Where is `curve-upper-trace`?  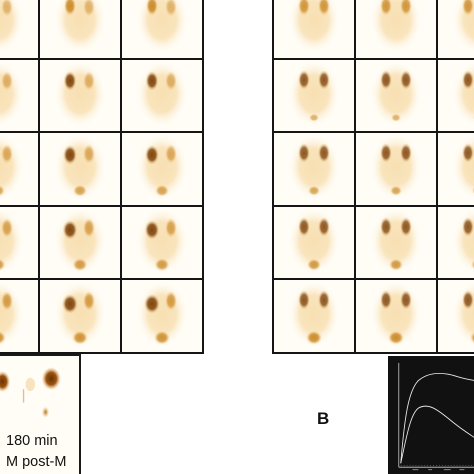 curve-upper-trace is located at coordinates (437, 418).